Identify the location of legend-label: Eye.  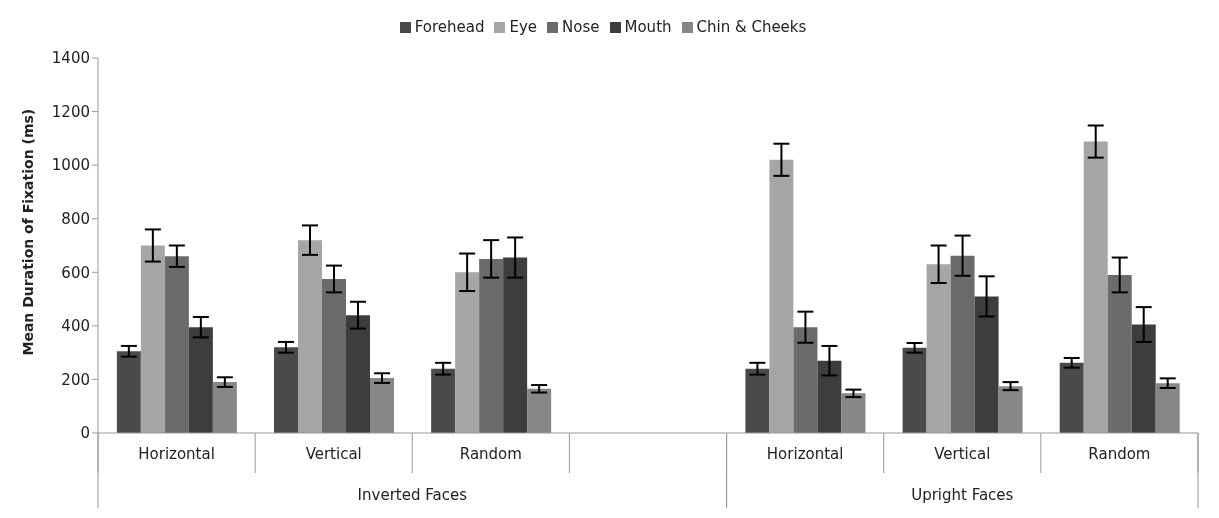
(523, 27).